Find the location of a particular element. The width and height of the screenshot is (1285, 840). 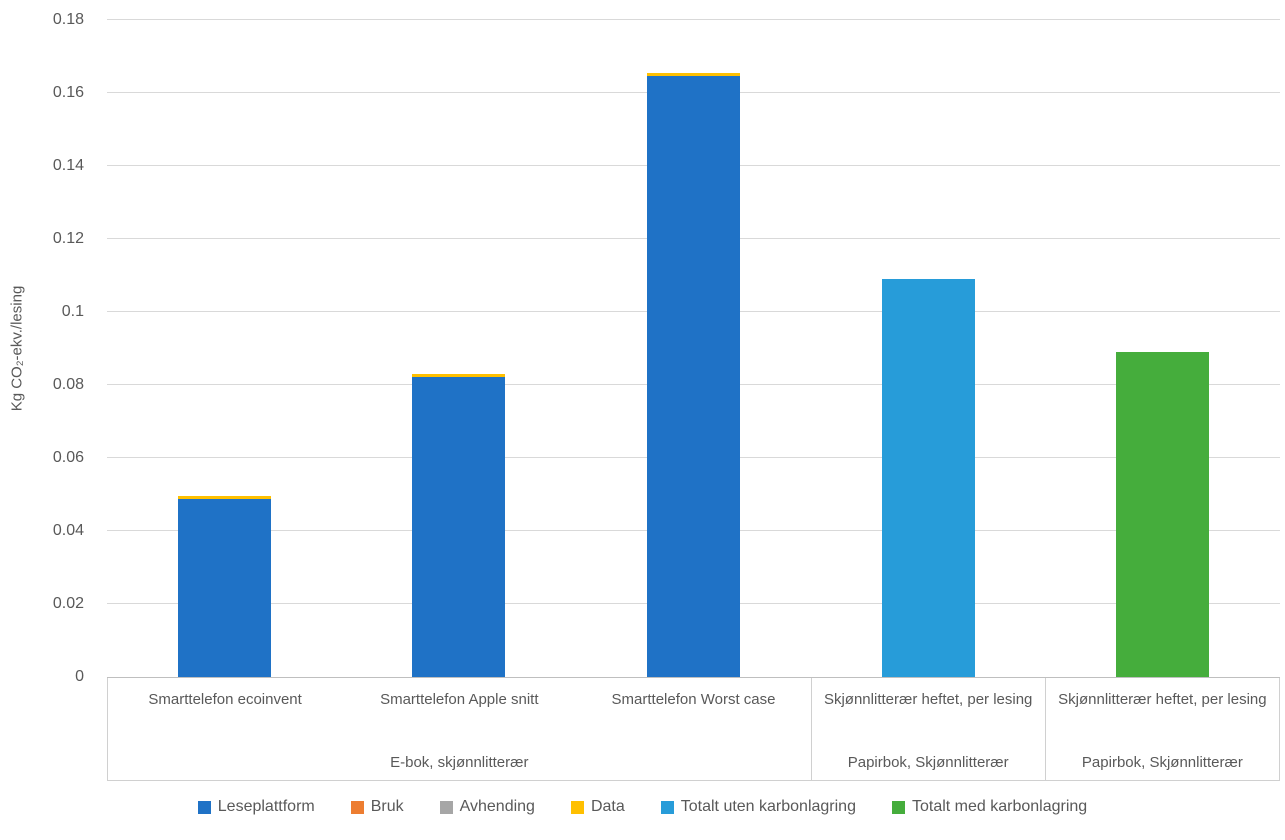

legend-item: Totalt med karbonlagring is located at coordinates (989, 807).